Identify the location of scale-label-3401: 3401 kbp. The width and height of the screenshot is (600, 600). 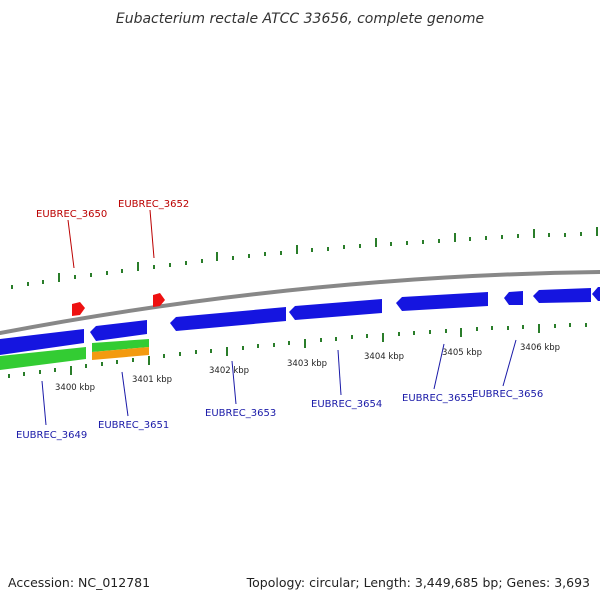
(152, 380).